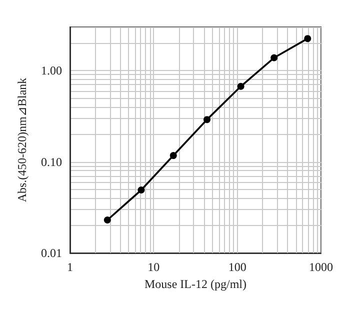 Image resolution: width=350 pixels, height=320 pixels. What do you see at coordinates (51, 71) in the screenshot?
I see `y-tick-label: 1.00` at bounding box center [51, 71].